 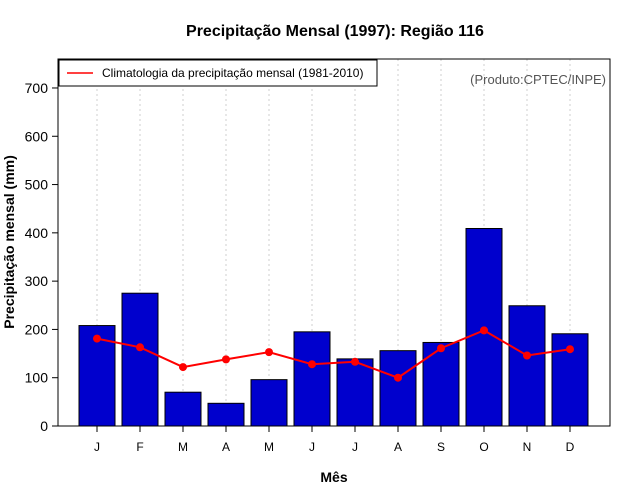 I want to click on y-tick-label: 0, so click(x=44, y=426).